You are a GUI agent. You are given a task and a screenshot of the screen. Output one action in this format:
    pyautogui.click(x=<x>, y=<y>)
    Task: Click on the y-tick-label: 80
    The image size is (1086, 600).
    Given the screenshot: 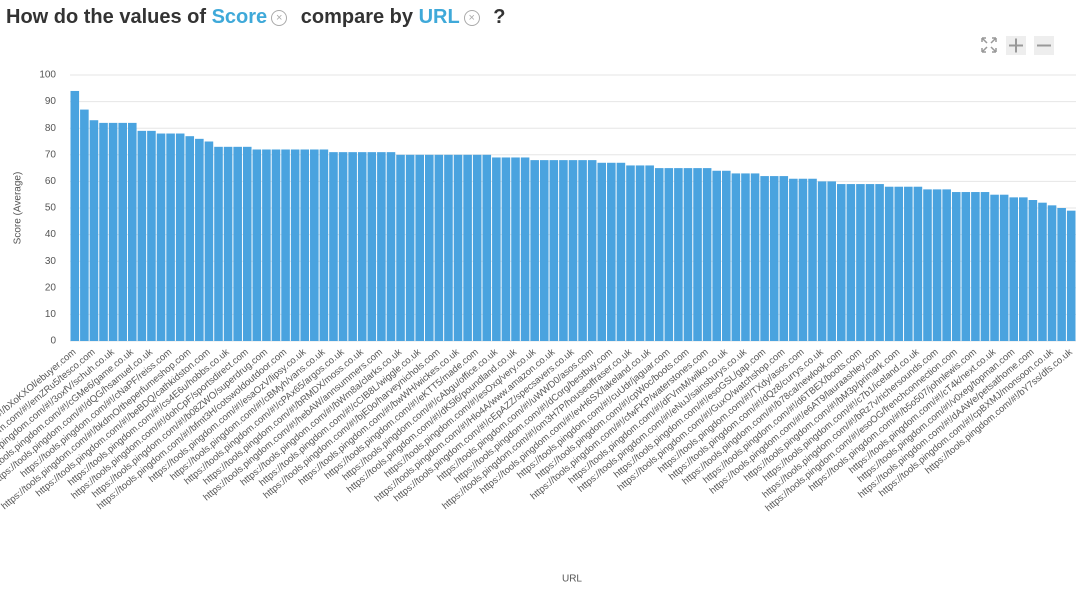 What is the action you would take?
    pyautogui.click(x=51, y=128)
    